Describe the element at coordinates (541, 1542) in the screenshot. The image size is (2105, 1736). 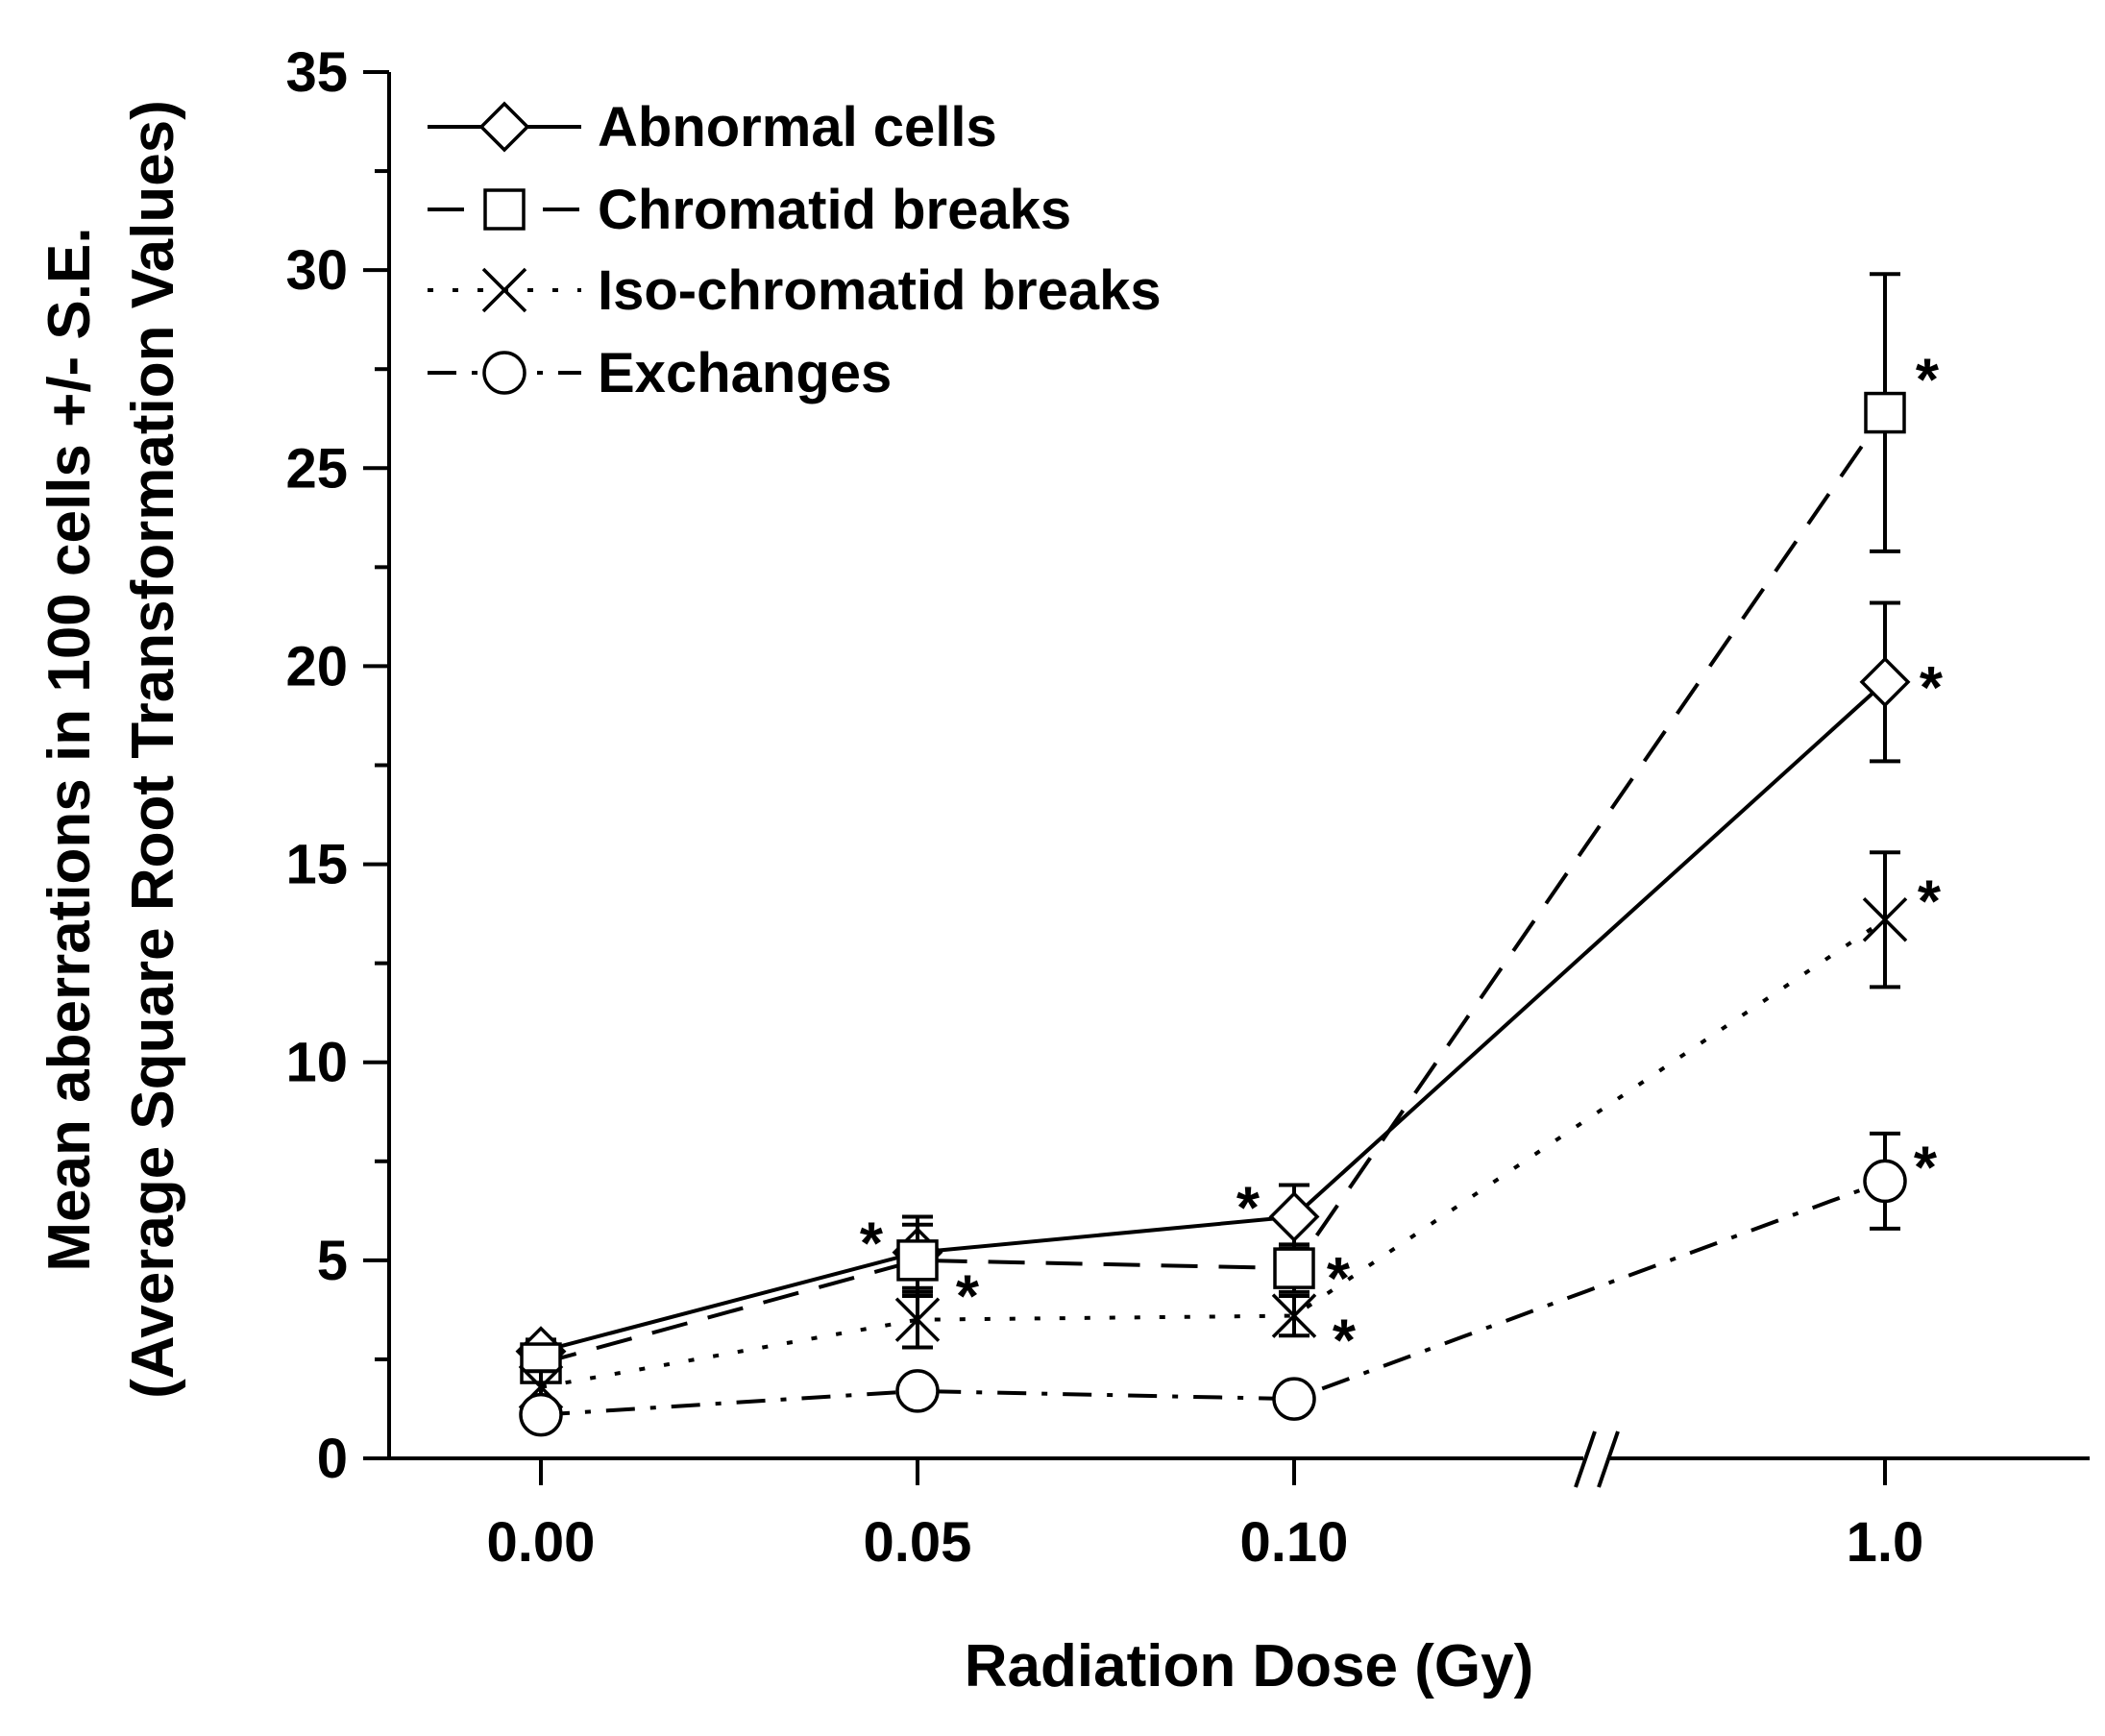
I see `x-tick-label: 0.00` at that location.